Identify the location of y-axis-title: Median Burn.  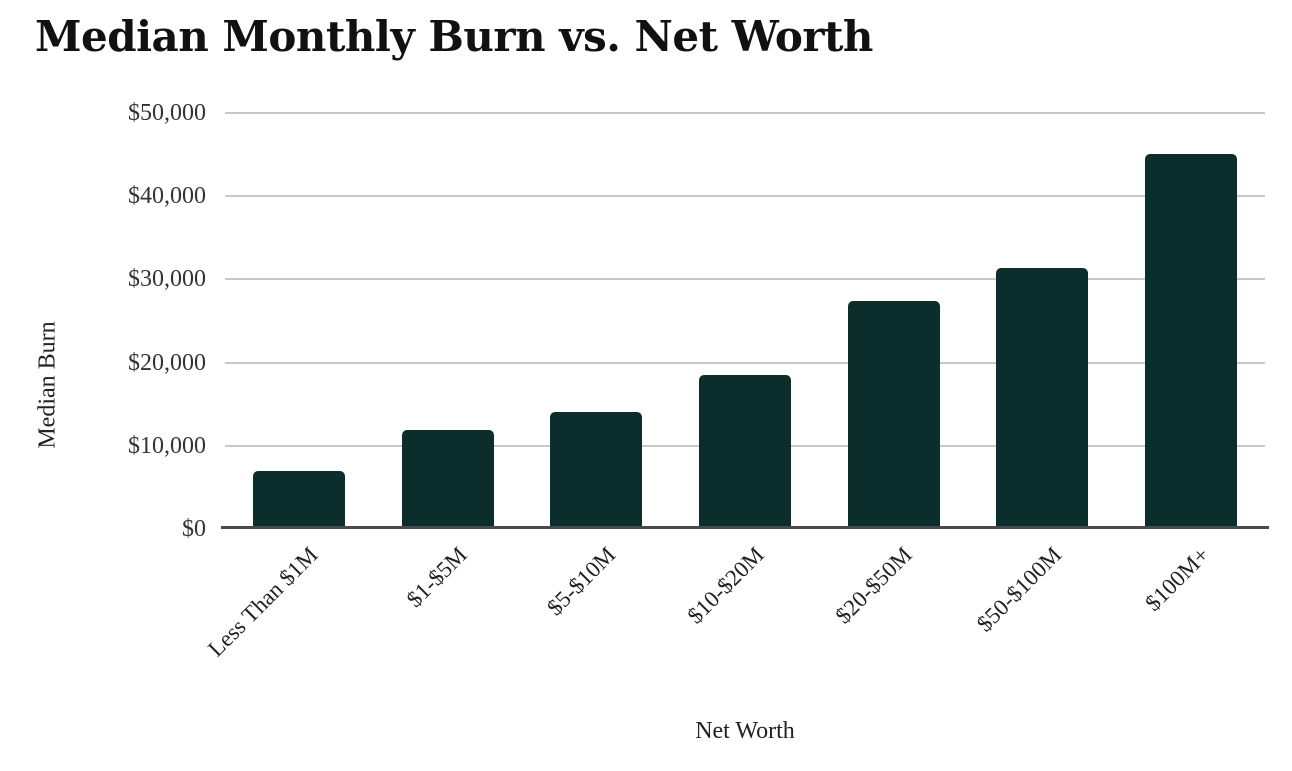
(47, 385).